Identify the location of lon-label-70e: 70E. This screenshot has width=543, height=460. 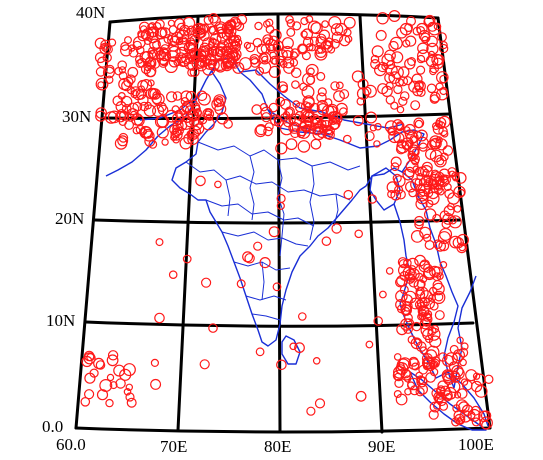
(174, 446).